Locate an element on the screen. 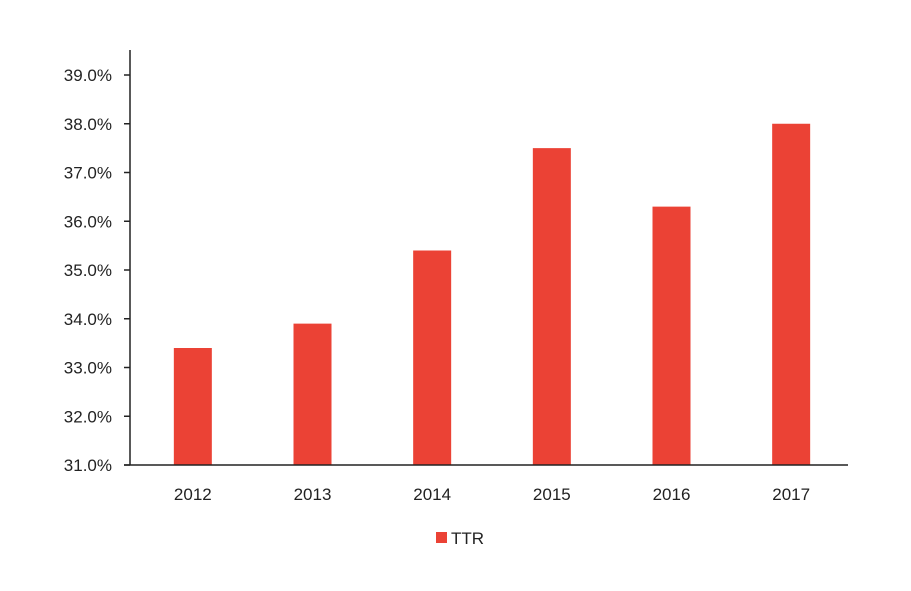  bar-2014 is located at coordinates (432, 357).